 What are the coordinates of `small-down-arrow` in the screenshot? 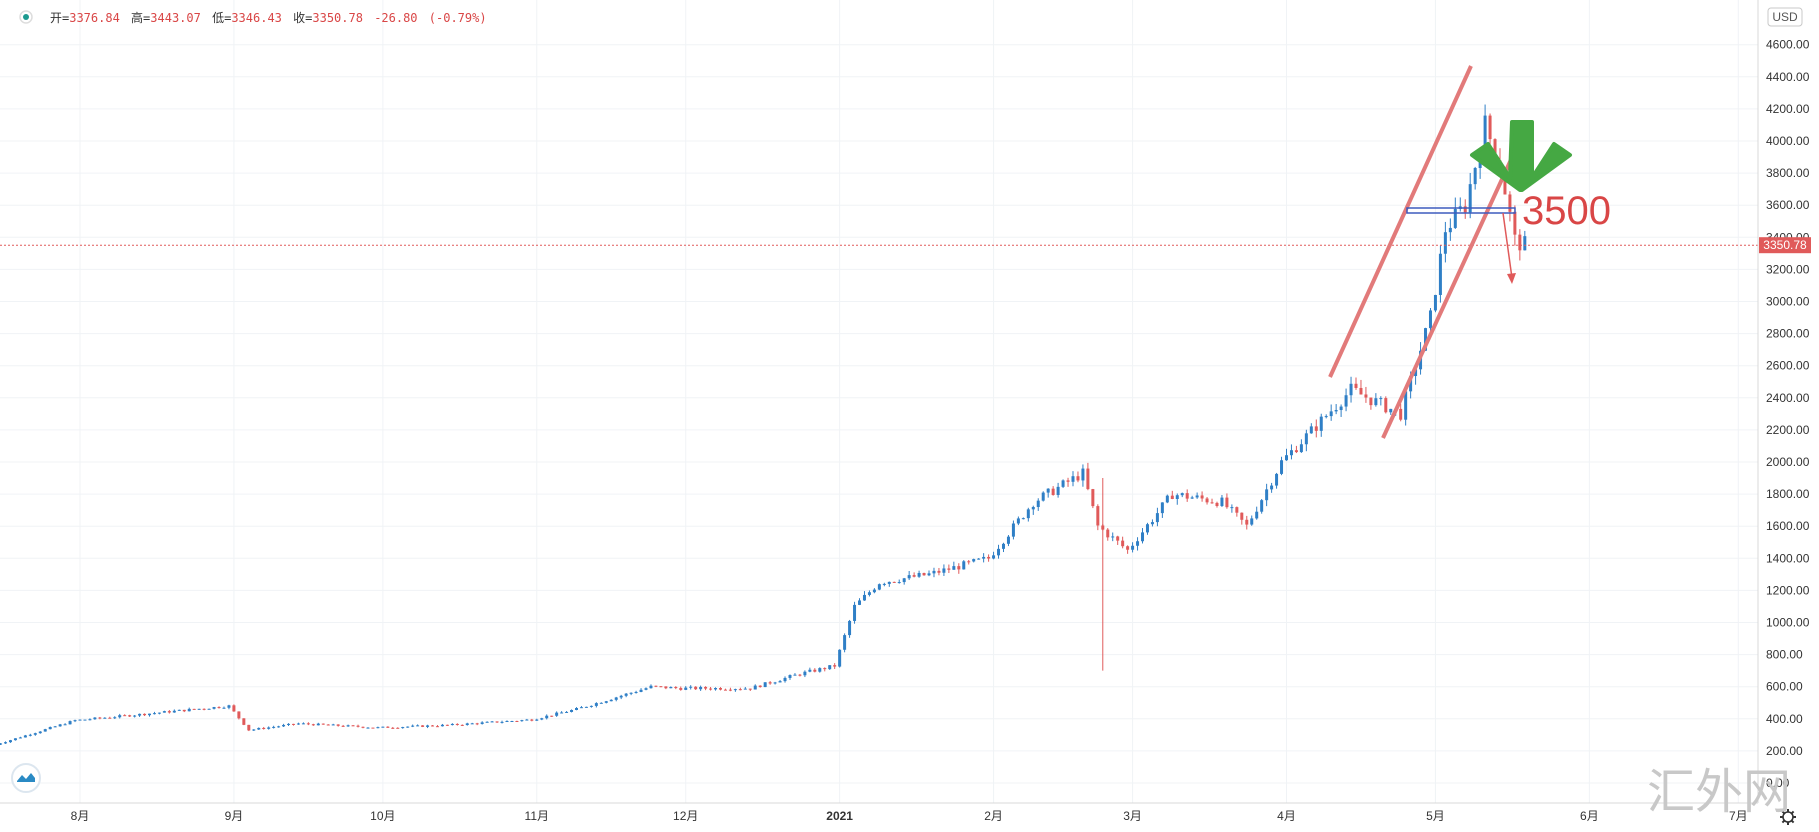 It's located at (1509, 248).